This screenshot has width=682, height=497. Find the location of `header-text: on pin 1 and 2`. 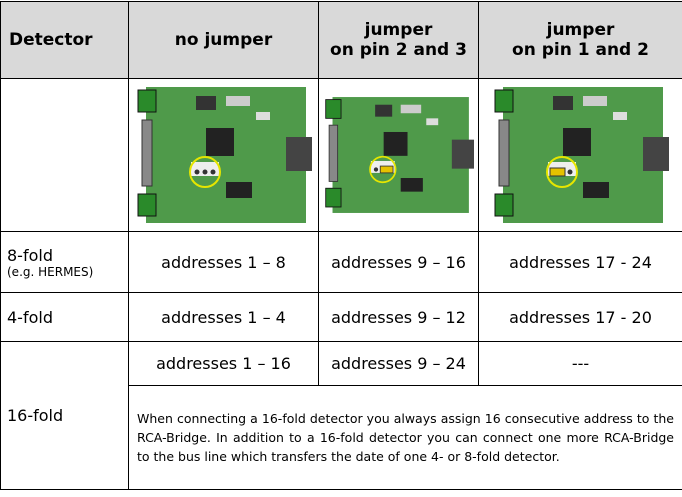

header-text: on pin 1 and 2 is located at coordinates (580, 50).